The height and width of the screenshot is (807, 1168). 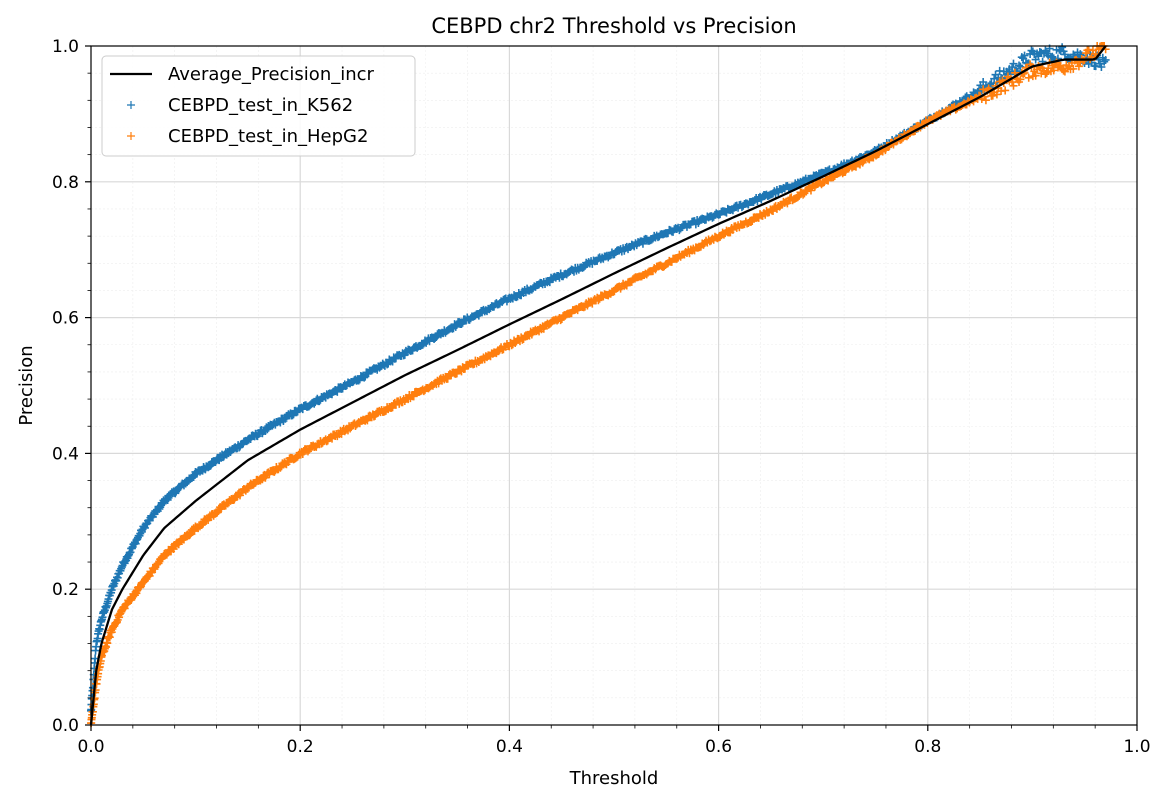 What do you see at coordinates (271, 74) in the screenshot?
I see `legend-label: Average_Precision_incr` at bounding box center [271, 74].